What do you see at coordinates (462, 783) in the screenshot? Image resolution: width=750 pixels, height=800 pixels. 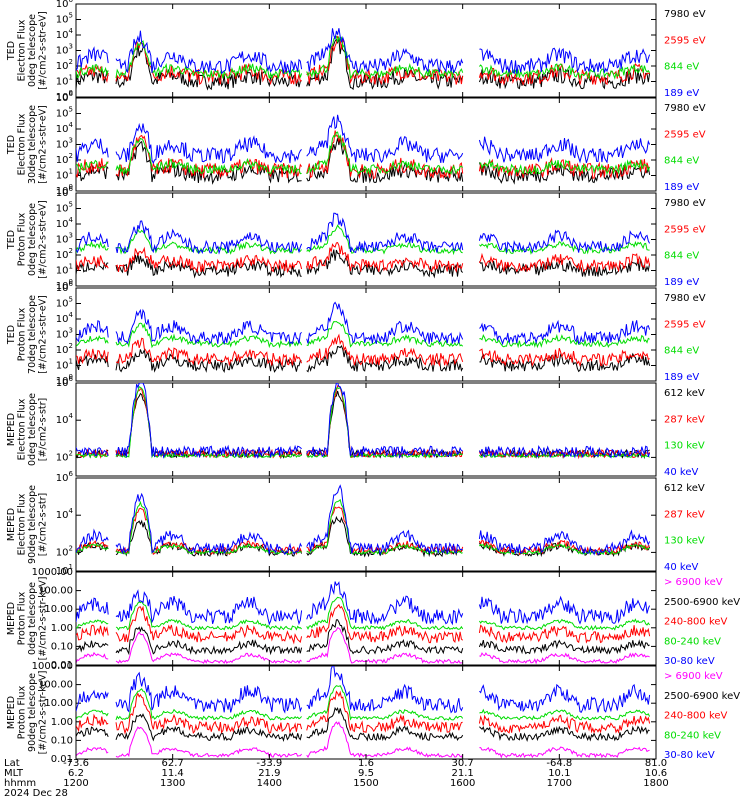 I see `x-tick-label: 1600` at bounding box center [462, 783].